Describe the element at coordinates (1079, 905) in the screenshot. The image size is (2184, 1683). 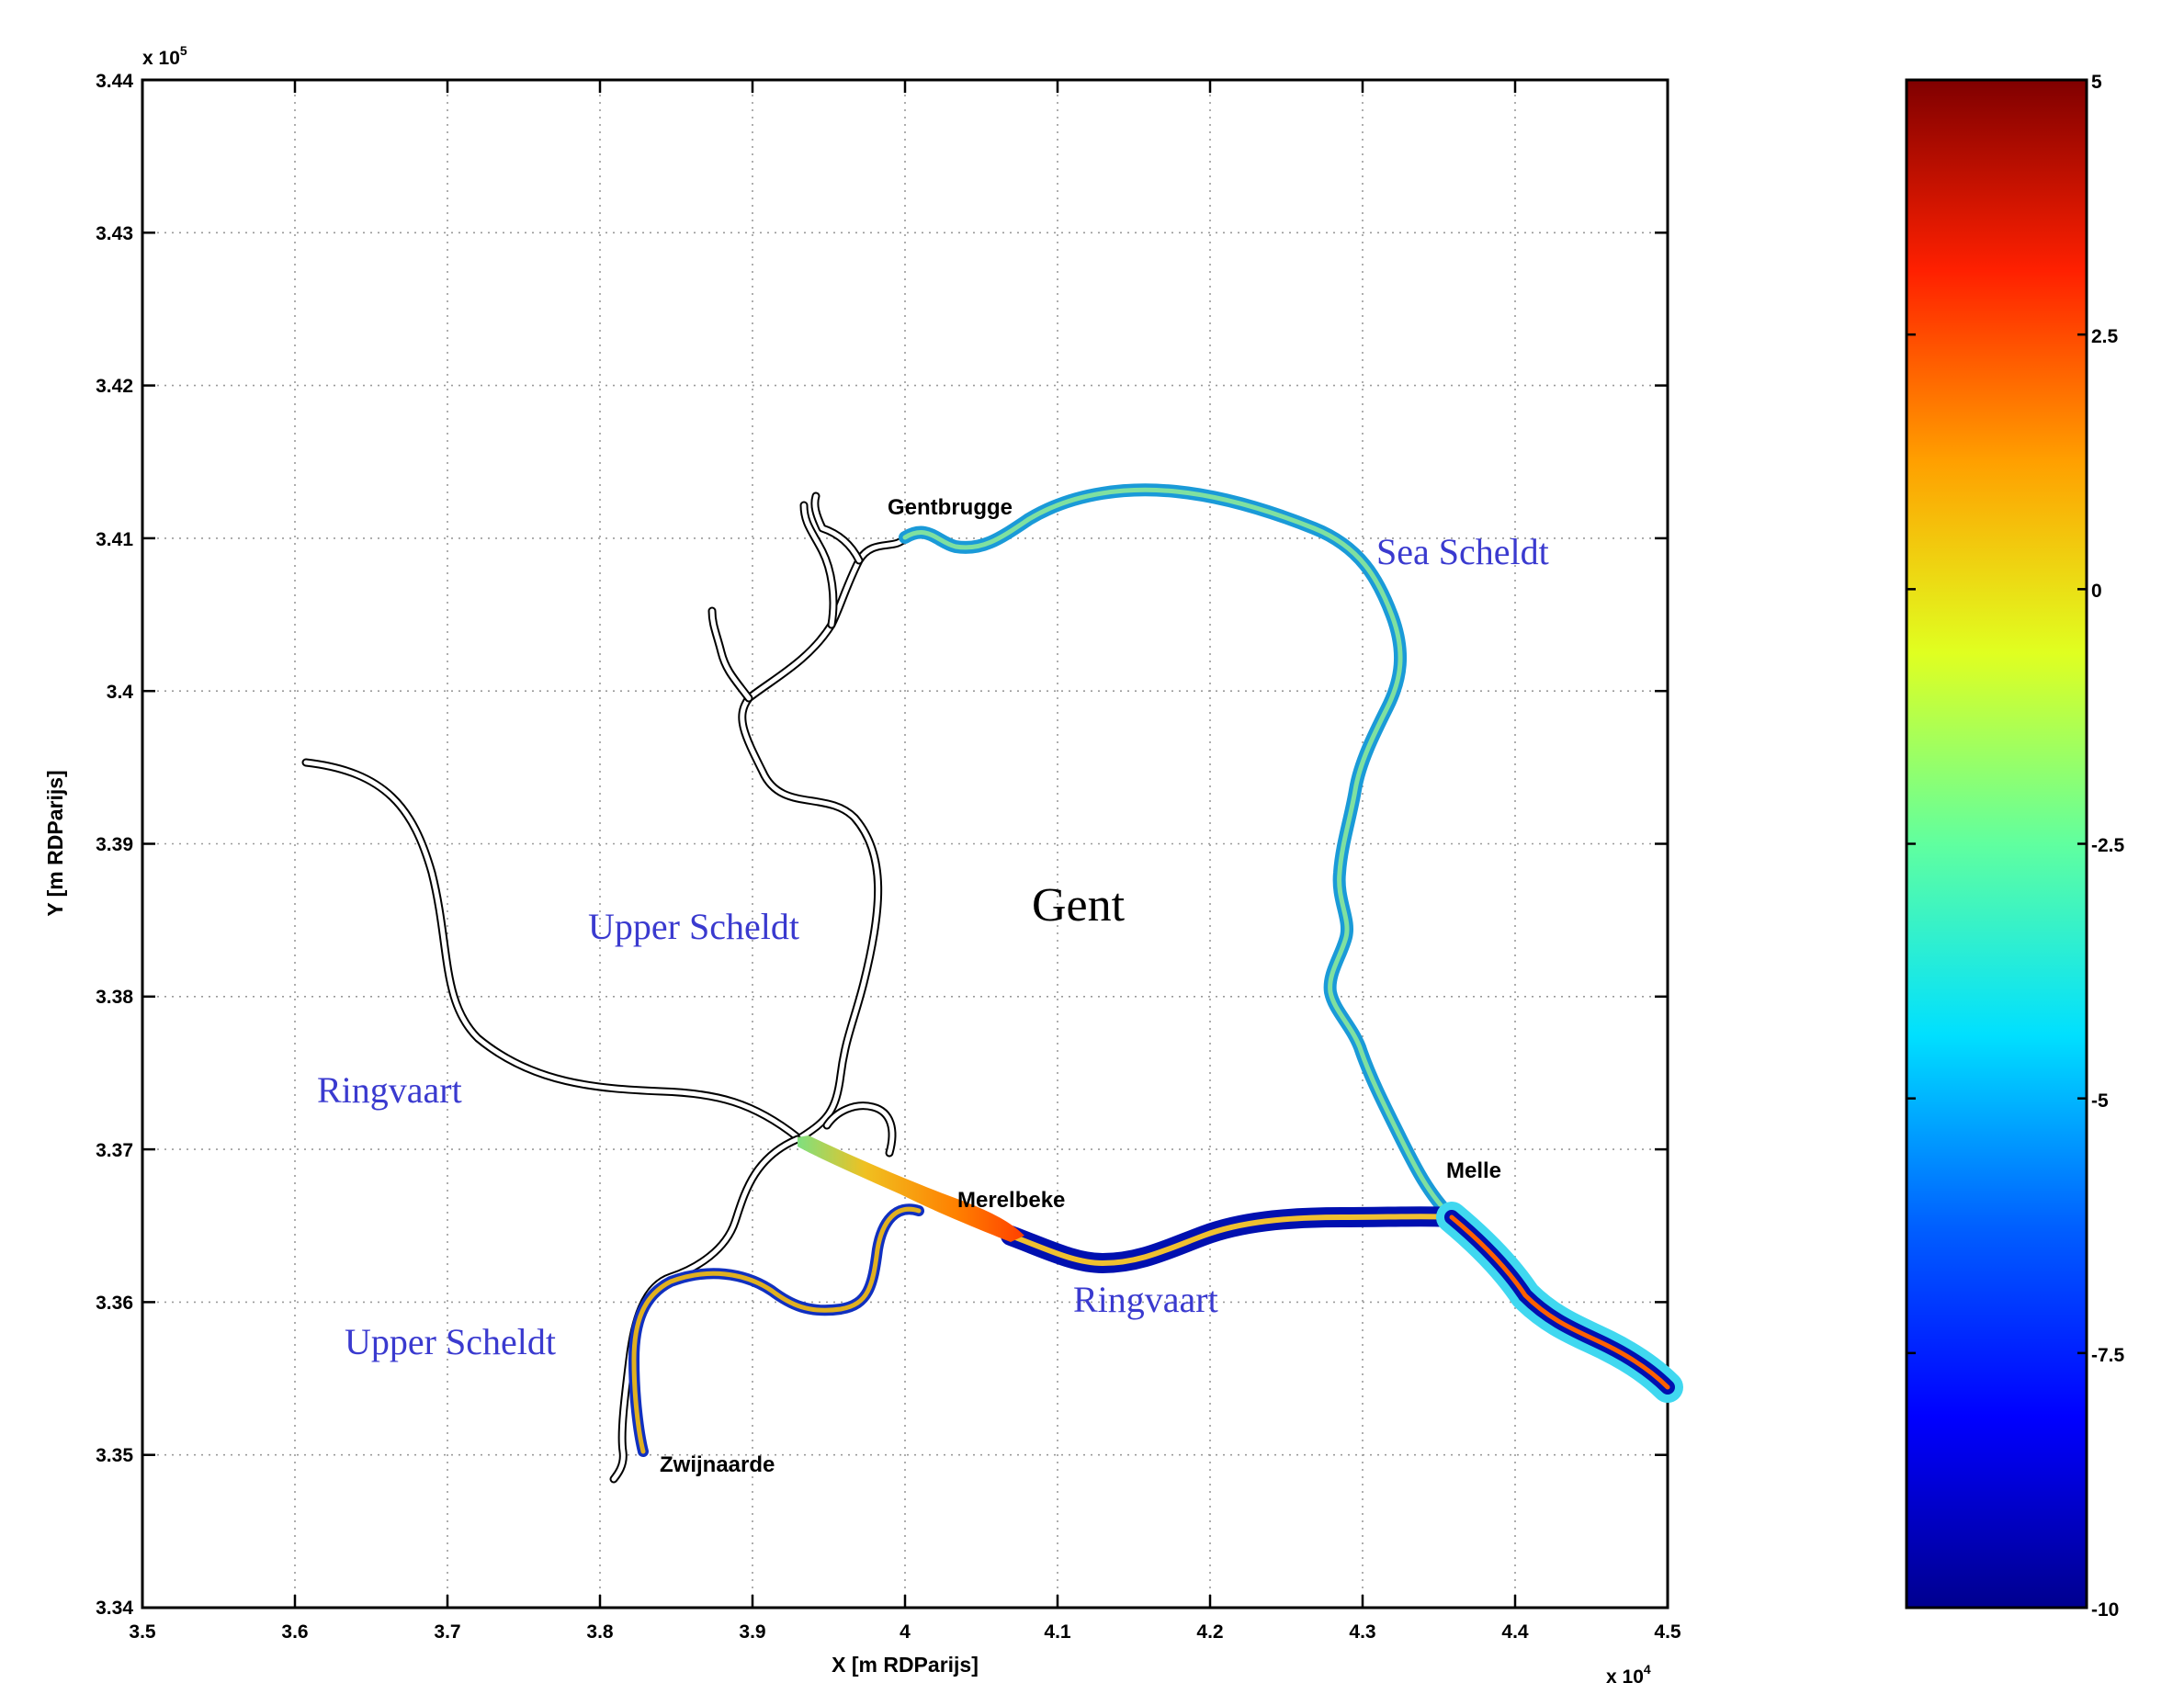
I see `label-gent: Gent` at that location.